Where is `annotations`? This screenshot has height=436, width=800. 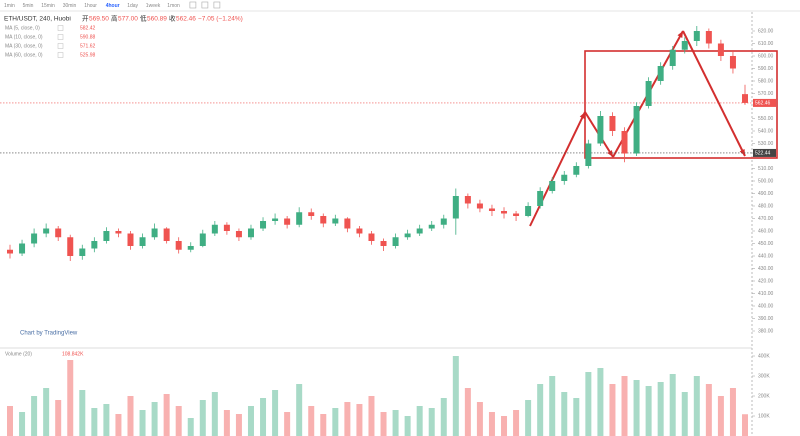
annotations is located at coordinates (681, 104).